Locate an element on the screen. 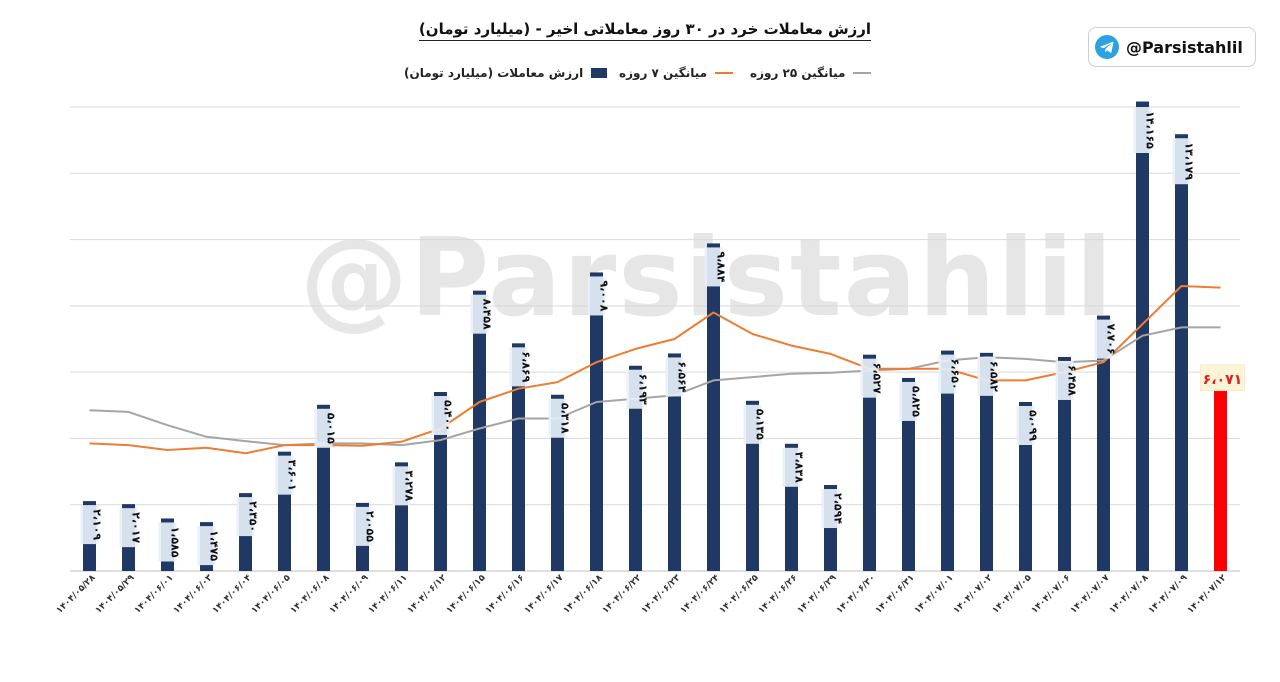 The width and height of the screenshot is (1280, 682). x-tick-label: ۱۴۰۴/۰۶/۰۸ is located at coordinates (310, 594).